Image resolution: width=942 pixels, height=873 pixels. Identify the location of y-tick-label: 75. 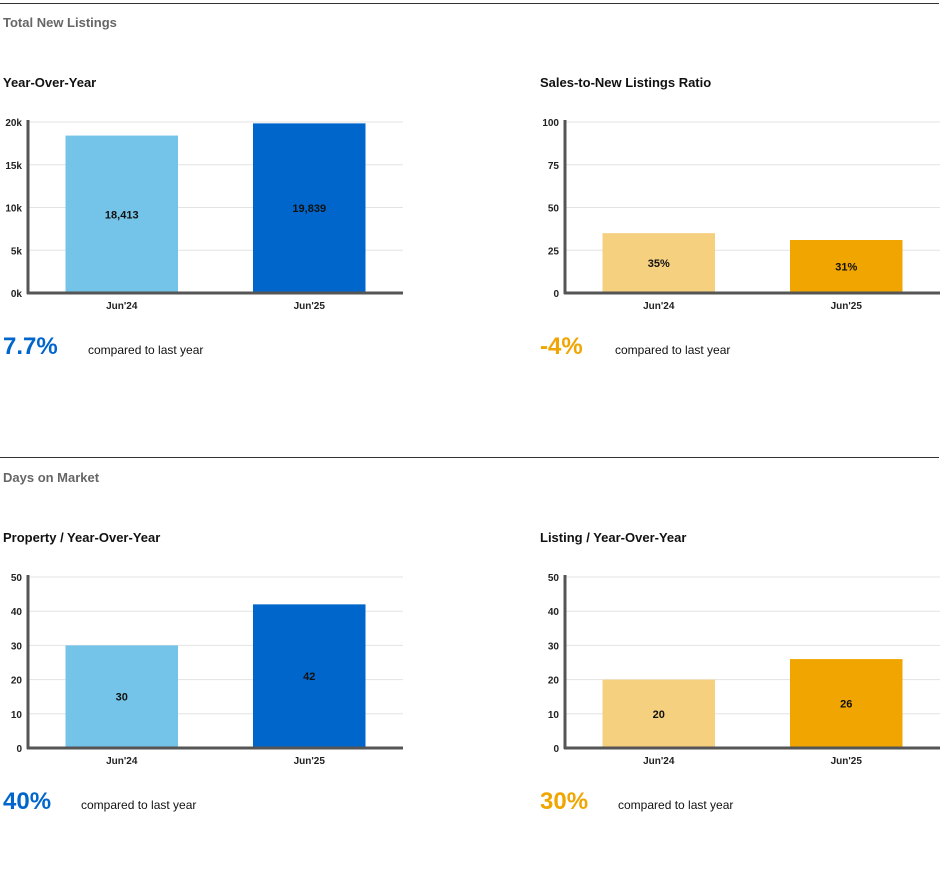
(554, 166).